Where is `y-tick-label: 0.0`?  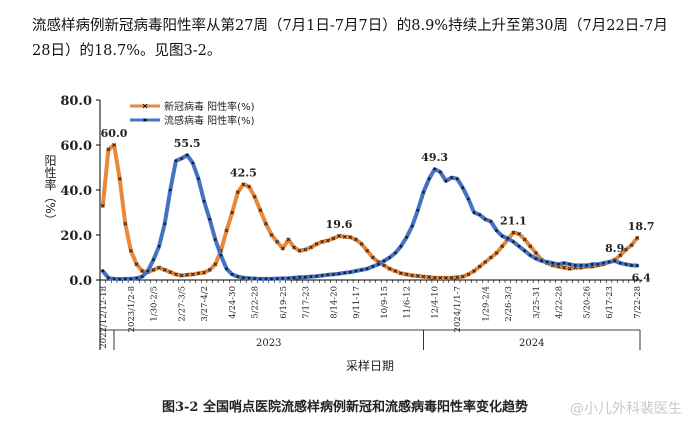
y-tick-label: 0.0 is located at coordinates (80, 281).